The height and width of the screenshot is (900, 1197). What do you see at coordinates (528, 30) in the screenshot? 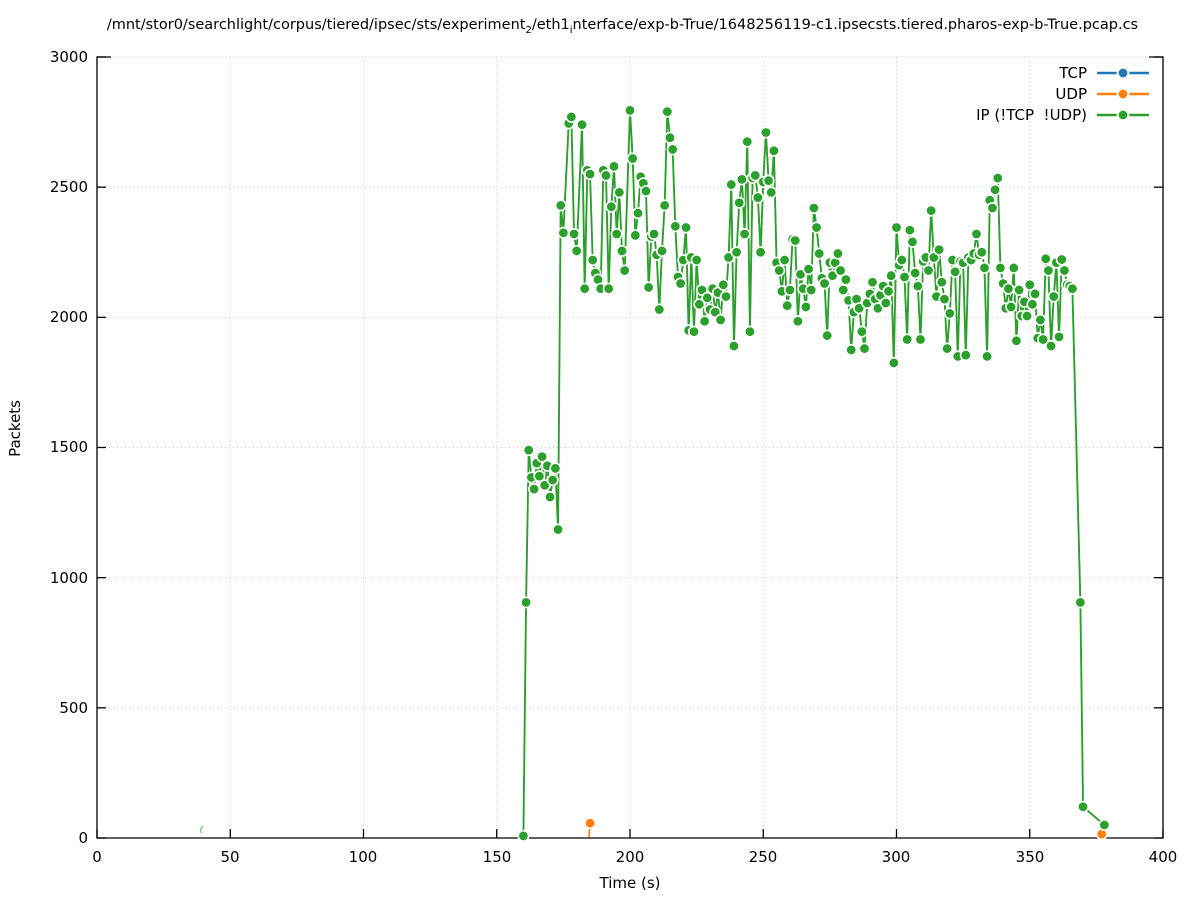
I see `title-subscript-1: 2` at bounding box center [528, 30].